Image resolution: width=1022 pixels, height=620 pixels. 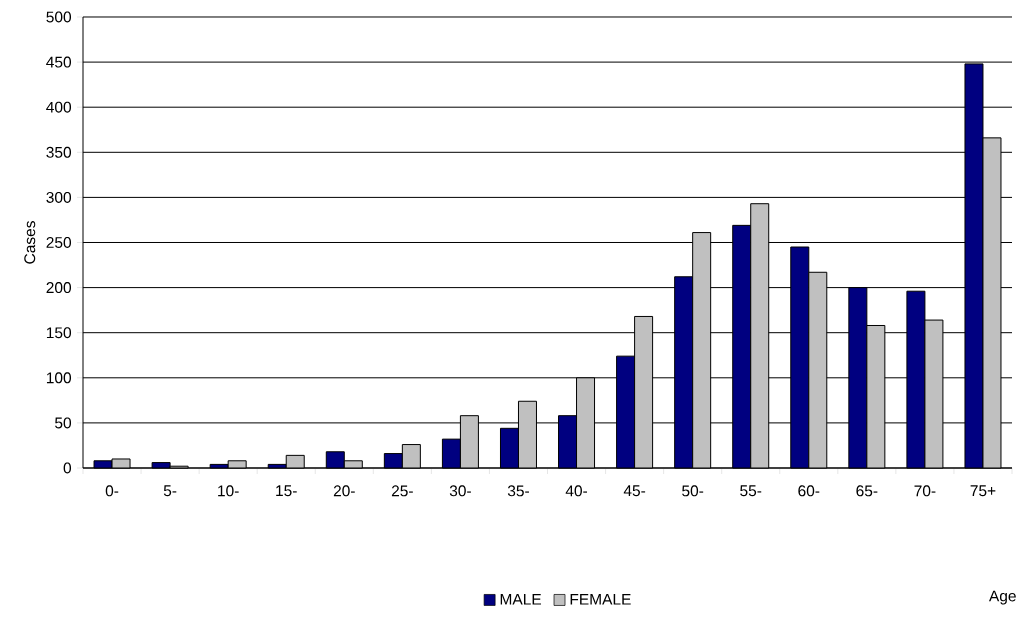 I want to click on y-tick-label: 450, so click(x=59, y=62).